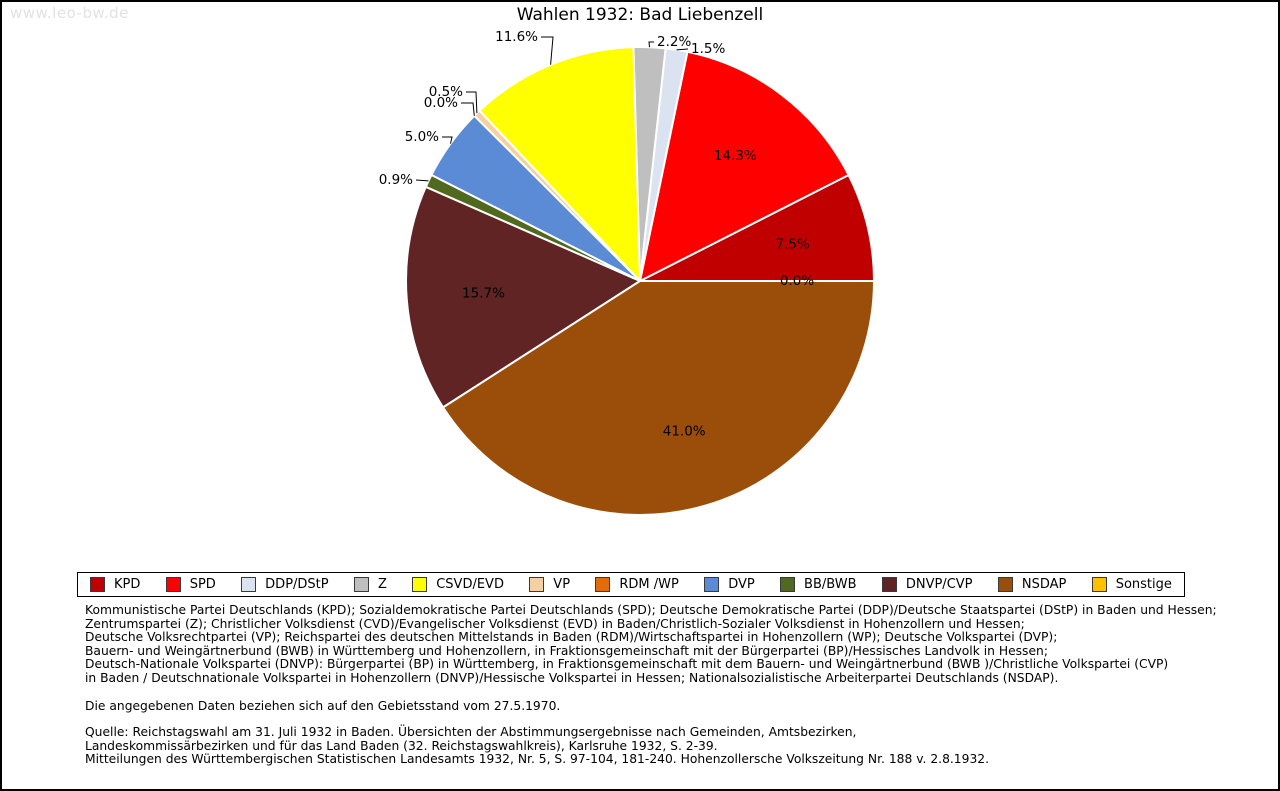  Describe the element at coordinates (127, 584) in the screenshot. I see `legend-label: KPD` at that location.